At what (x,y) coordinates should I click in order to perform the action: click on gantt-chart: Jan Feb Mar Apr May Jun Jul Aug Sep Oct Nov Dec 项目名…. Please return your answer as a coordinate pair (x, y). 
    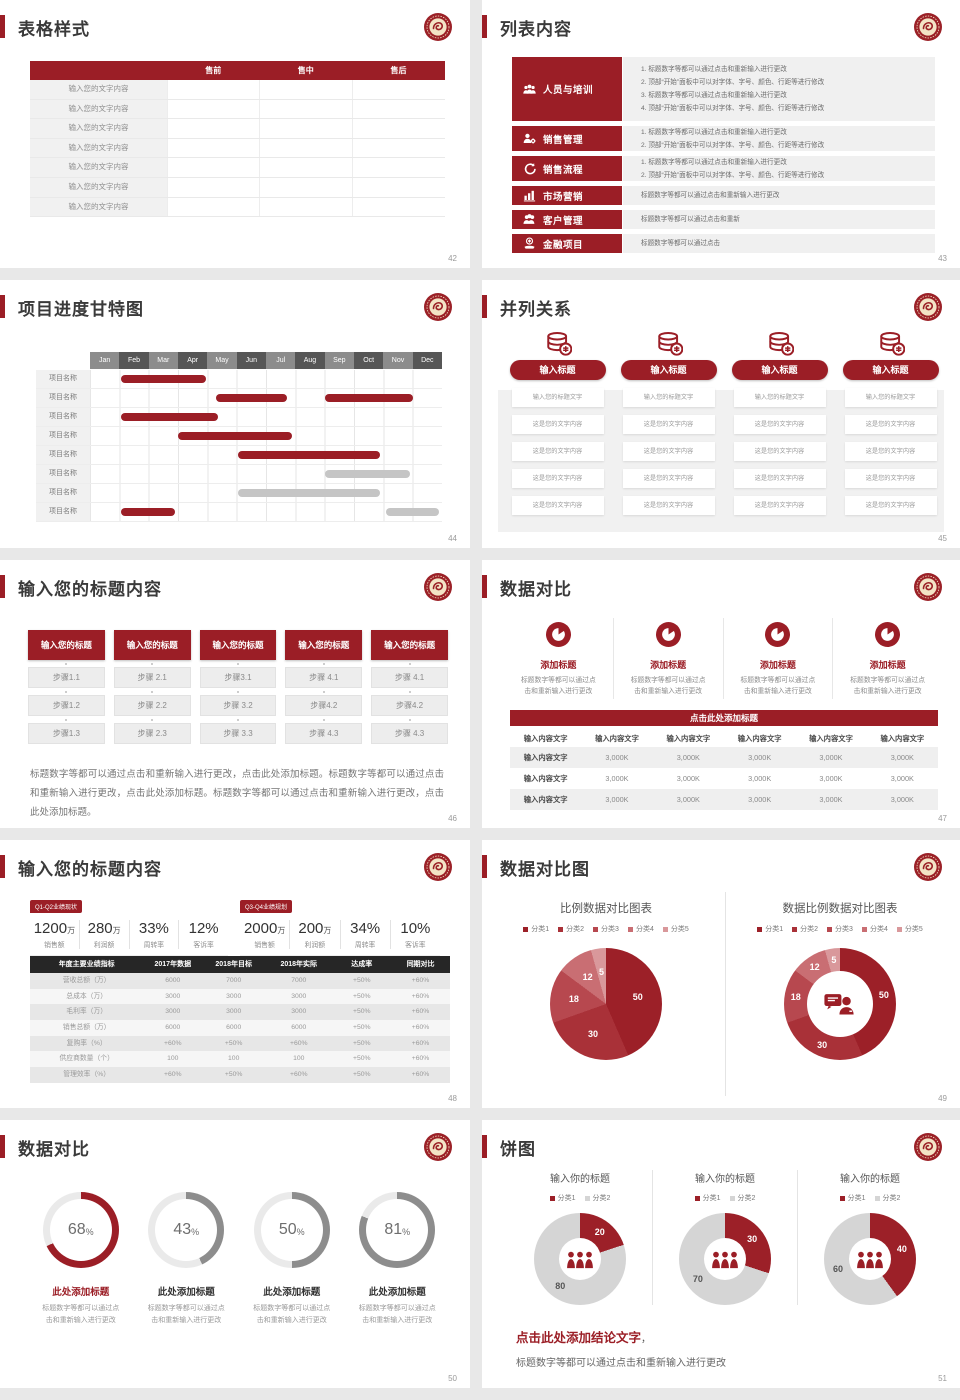
    Looking at the image, I should click on (239, 437).